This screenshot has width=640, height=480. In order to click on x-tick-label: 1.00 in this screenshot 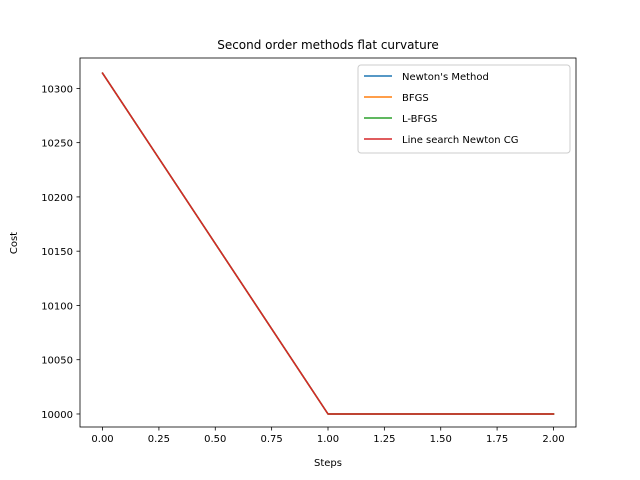, I will do `click(328, 439)`.